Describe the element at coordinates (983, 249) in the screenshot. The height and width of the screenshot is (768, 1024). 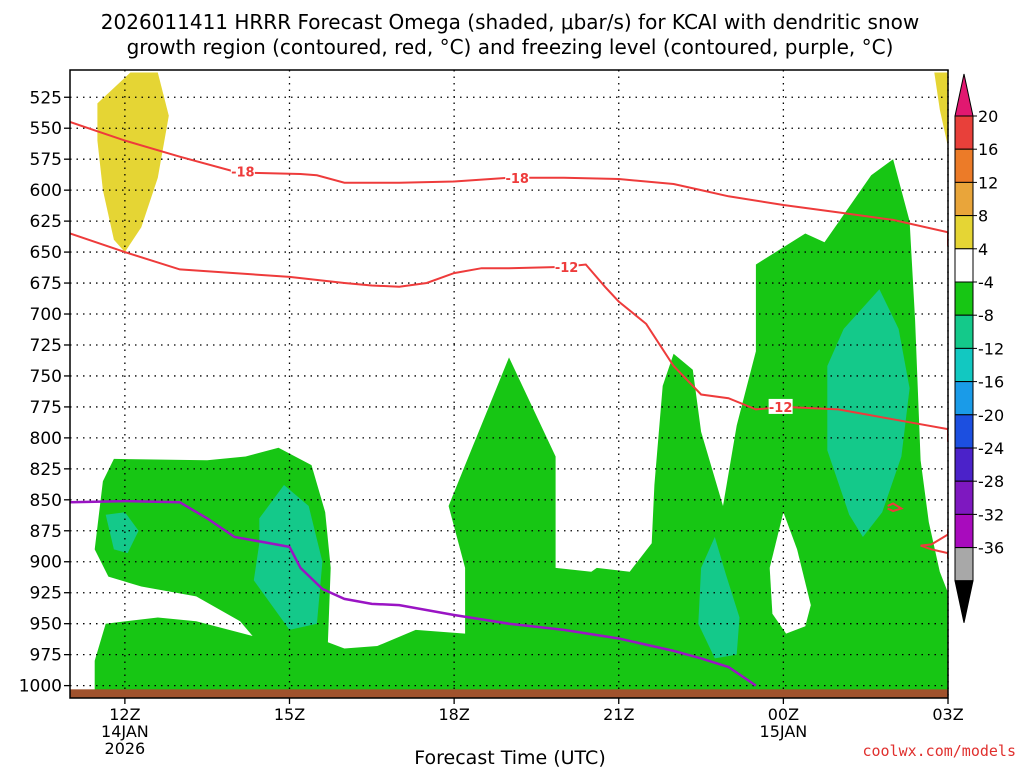
I see `colorbar-label: 4` at that location.